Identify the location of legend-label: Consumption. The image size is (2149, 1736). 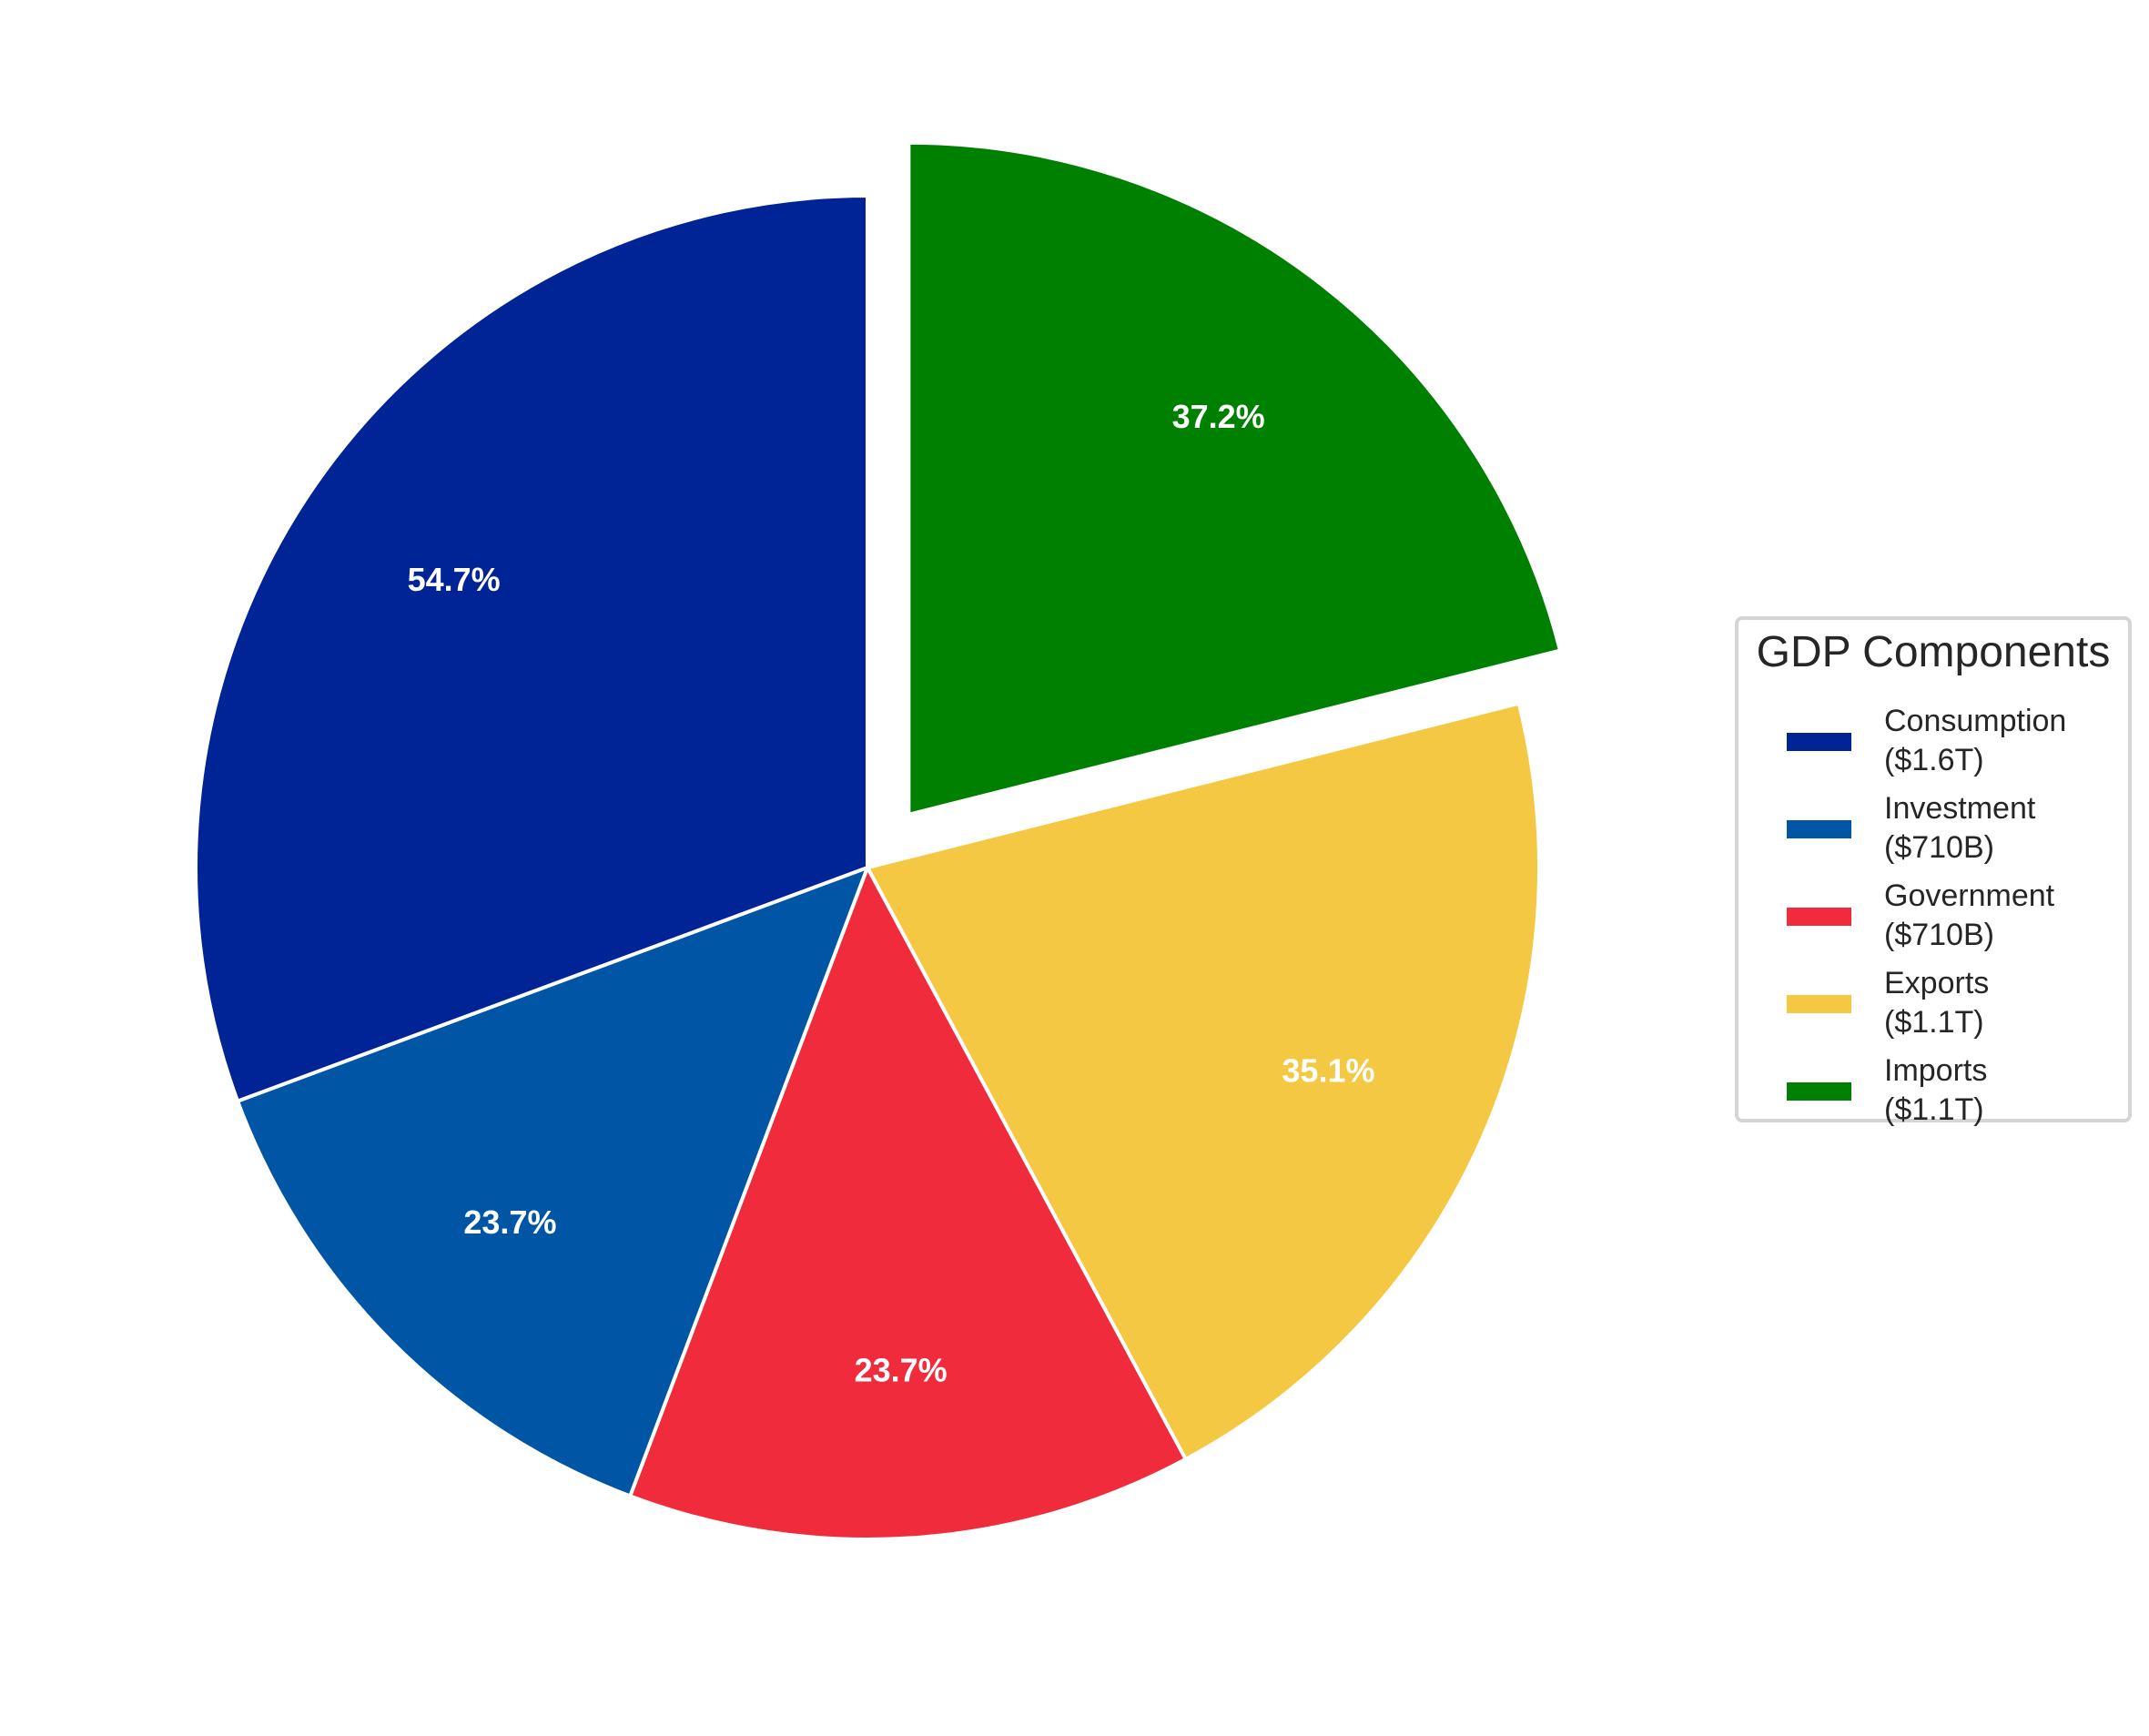
(1976, 721).